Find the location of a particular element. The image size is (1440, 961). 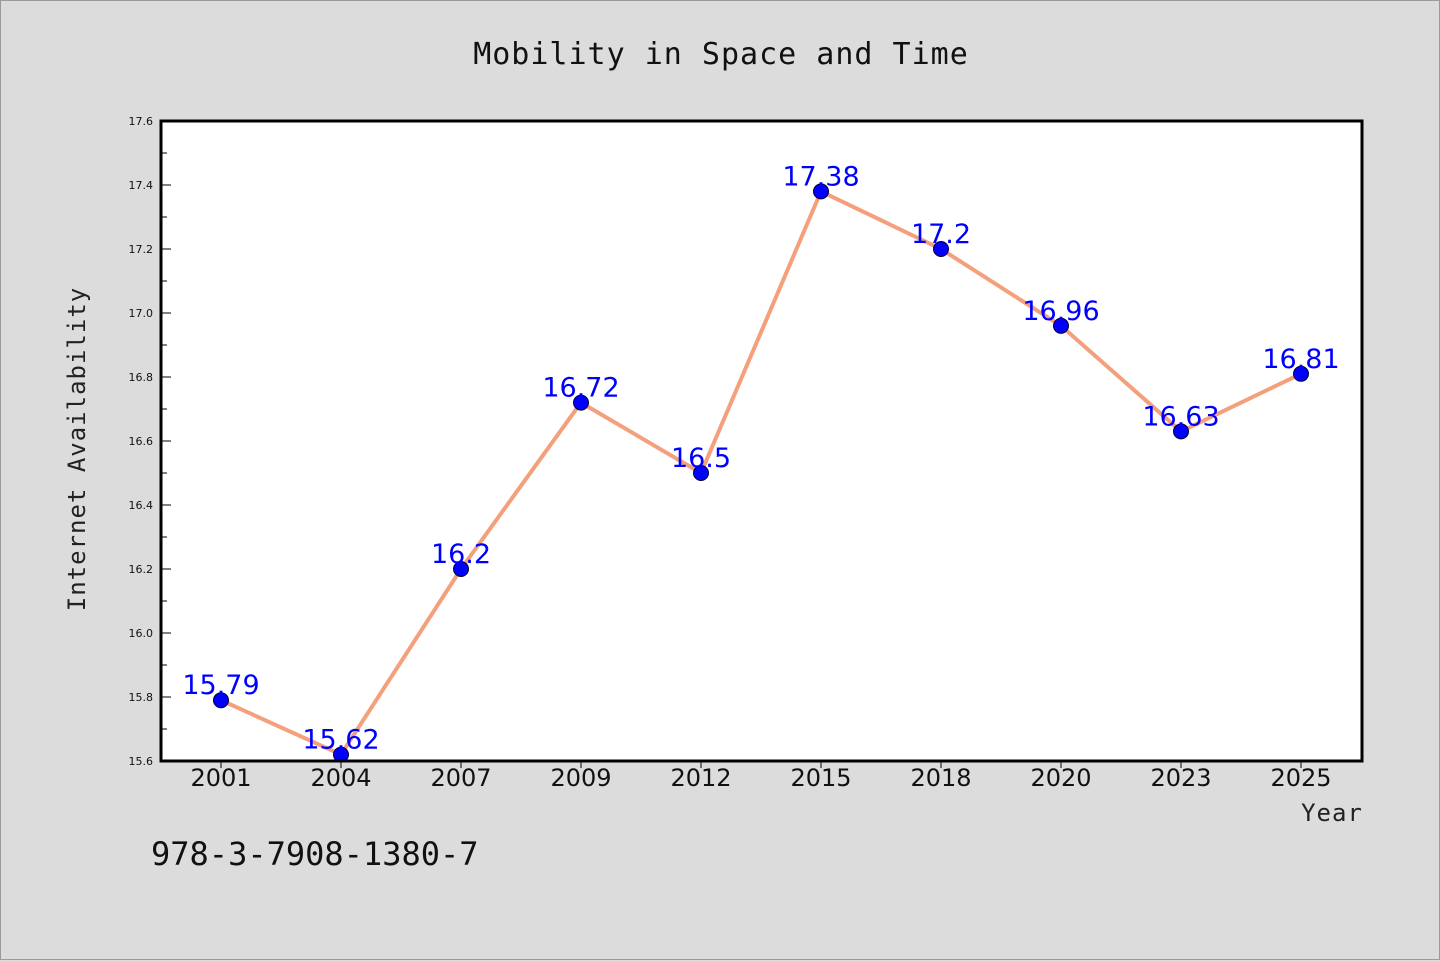

x-tick-label: 2015 is located at coordinates (820, 778).